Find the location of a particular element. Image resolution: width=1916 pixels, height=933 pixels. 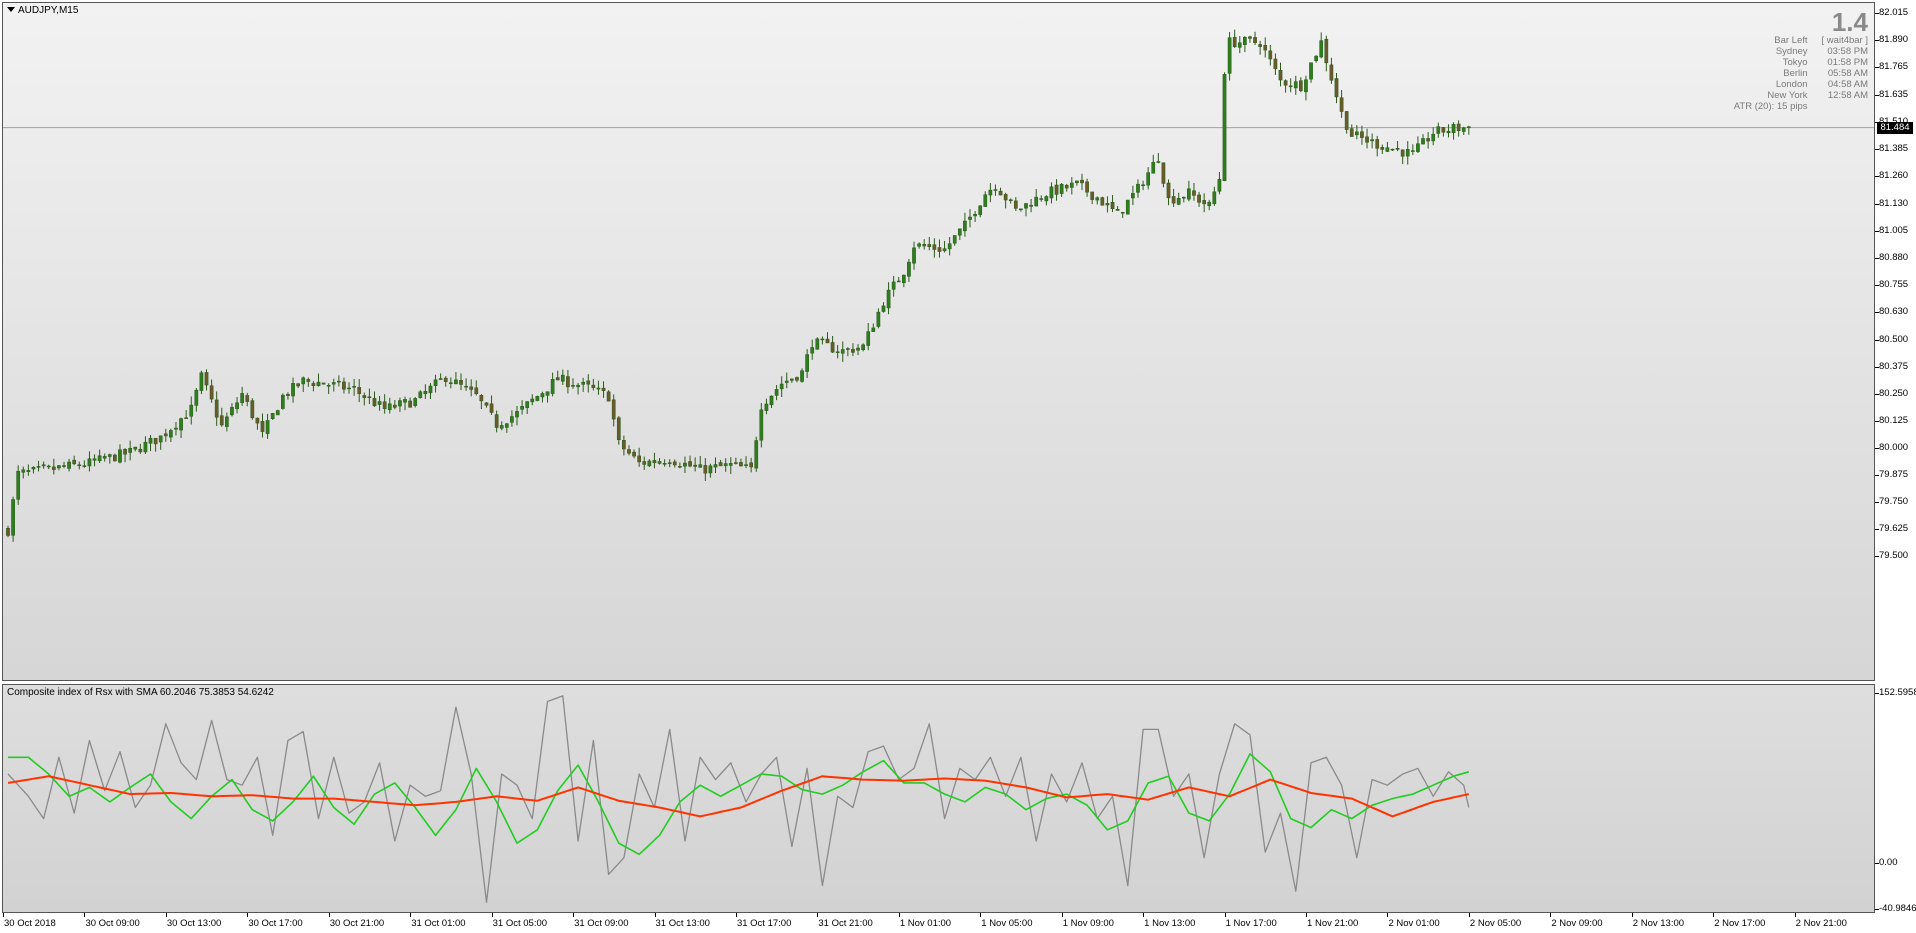

collapse-triangle-icon is located at coordinates (11, 9).